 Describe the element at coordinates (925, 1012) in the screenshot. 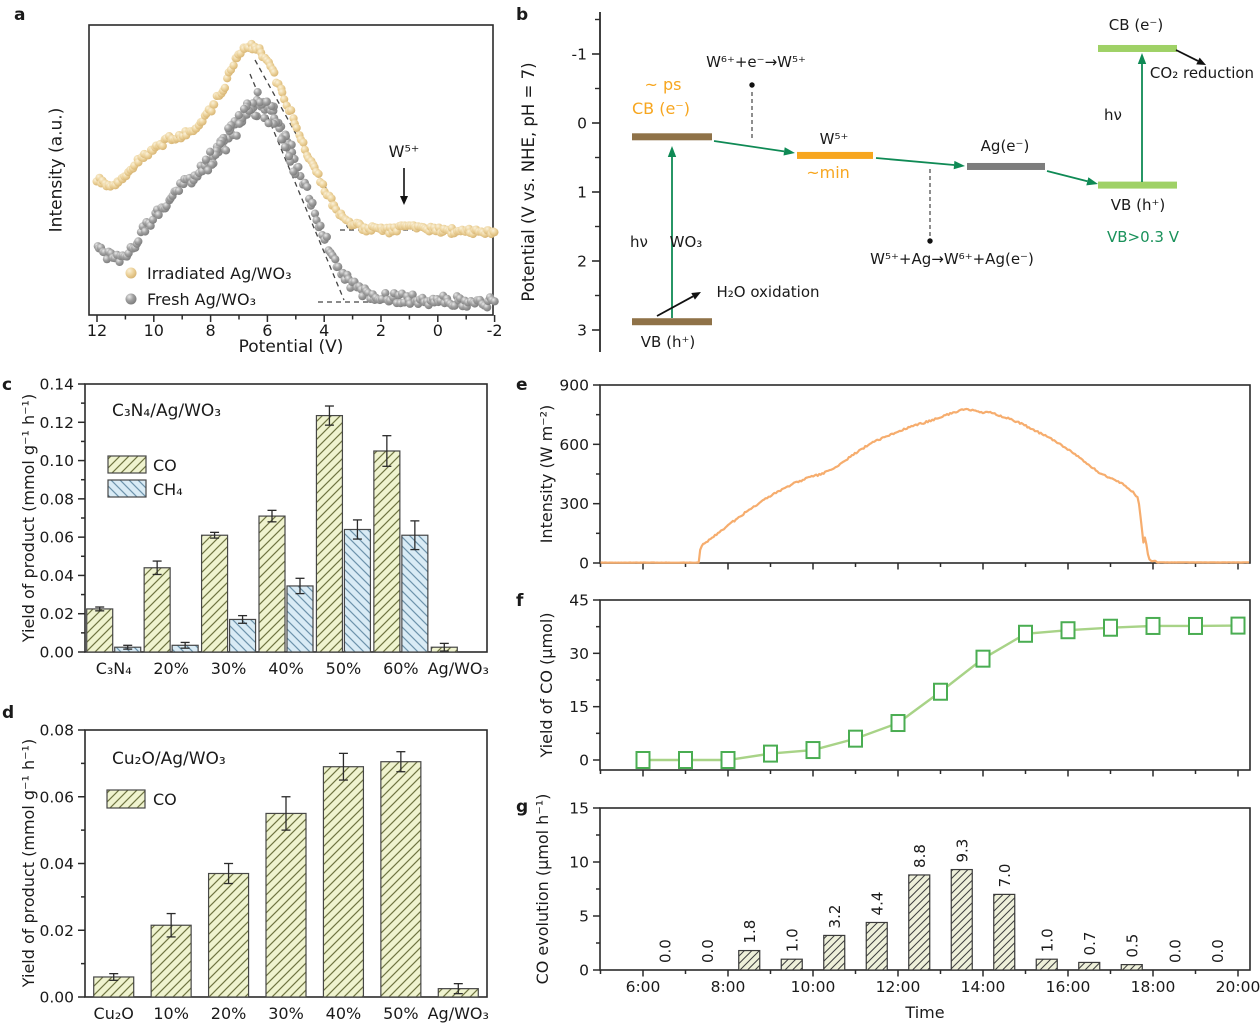

I see `g-xlabel: Time` at that location.